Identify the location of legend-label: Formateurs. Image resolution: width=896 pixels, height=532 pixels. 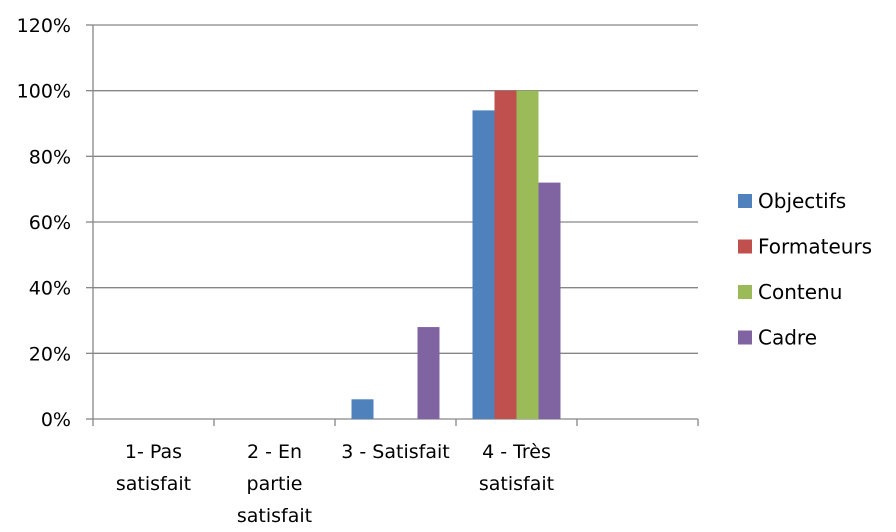
(815, 247).